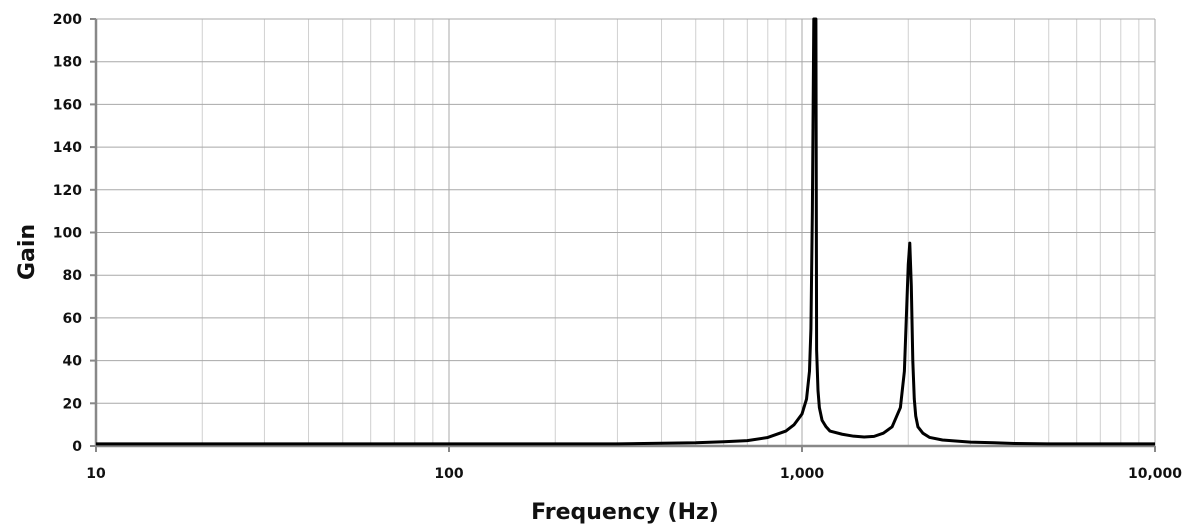 The height and width of the screenshot is (525, 1196). I want to click on x-tick-label: 1,000, so click(802, 474).